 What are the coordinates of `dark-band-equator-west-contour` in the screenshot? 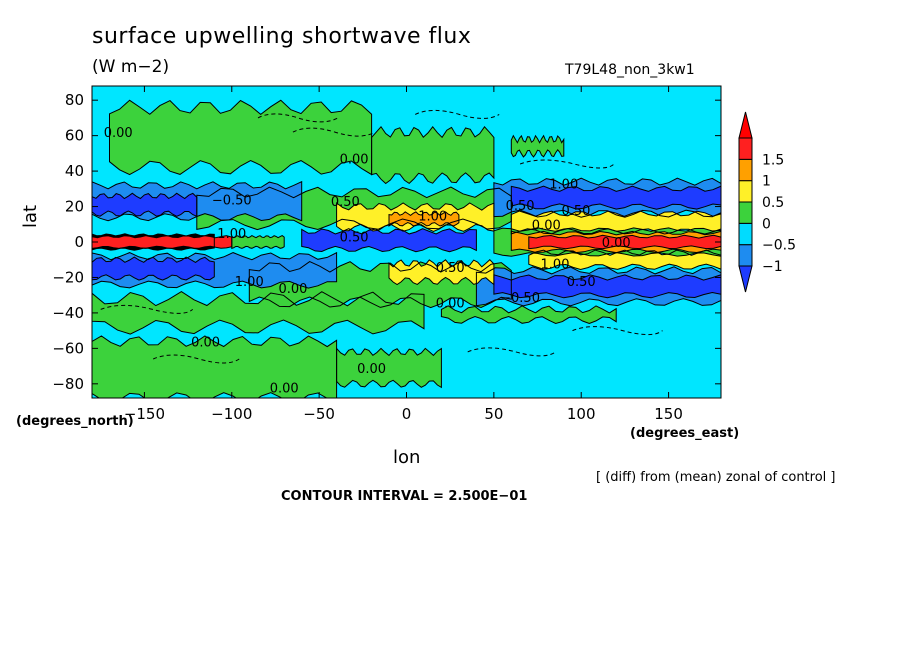 It's located at (153, 242).